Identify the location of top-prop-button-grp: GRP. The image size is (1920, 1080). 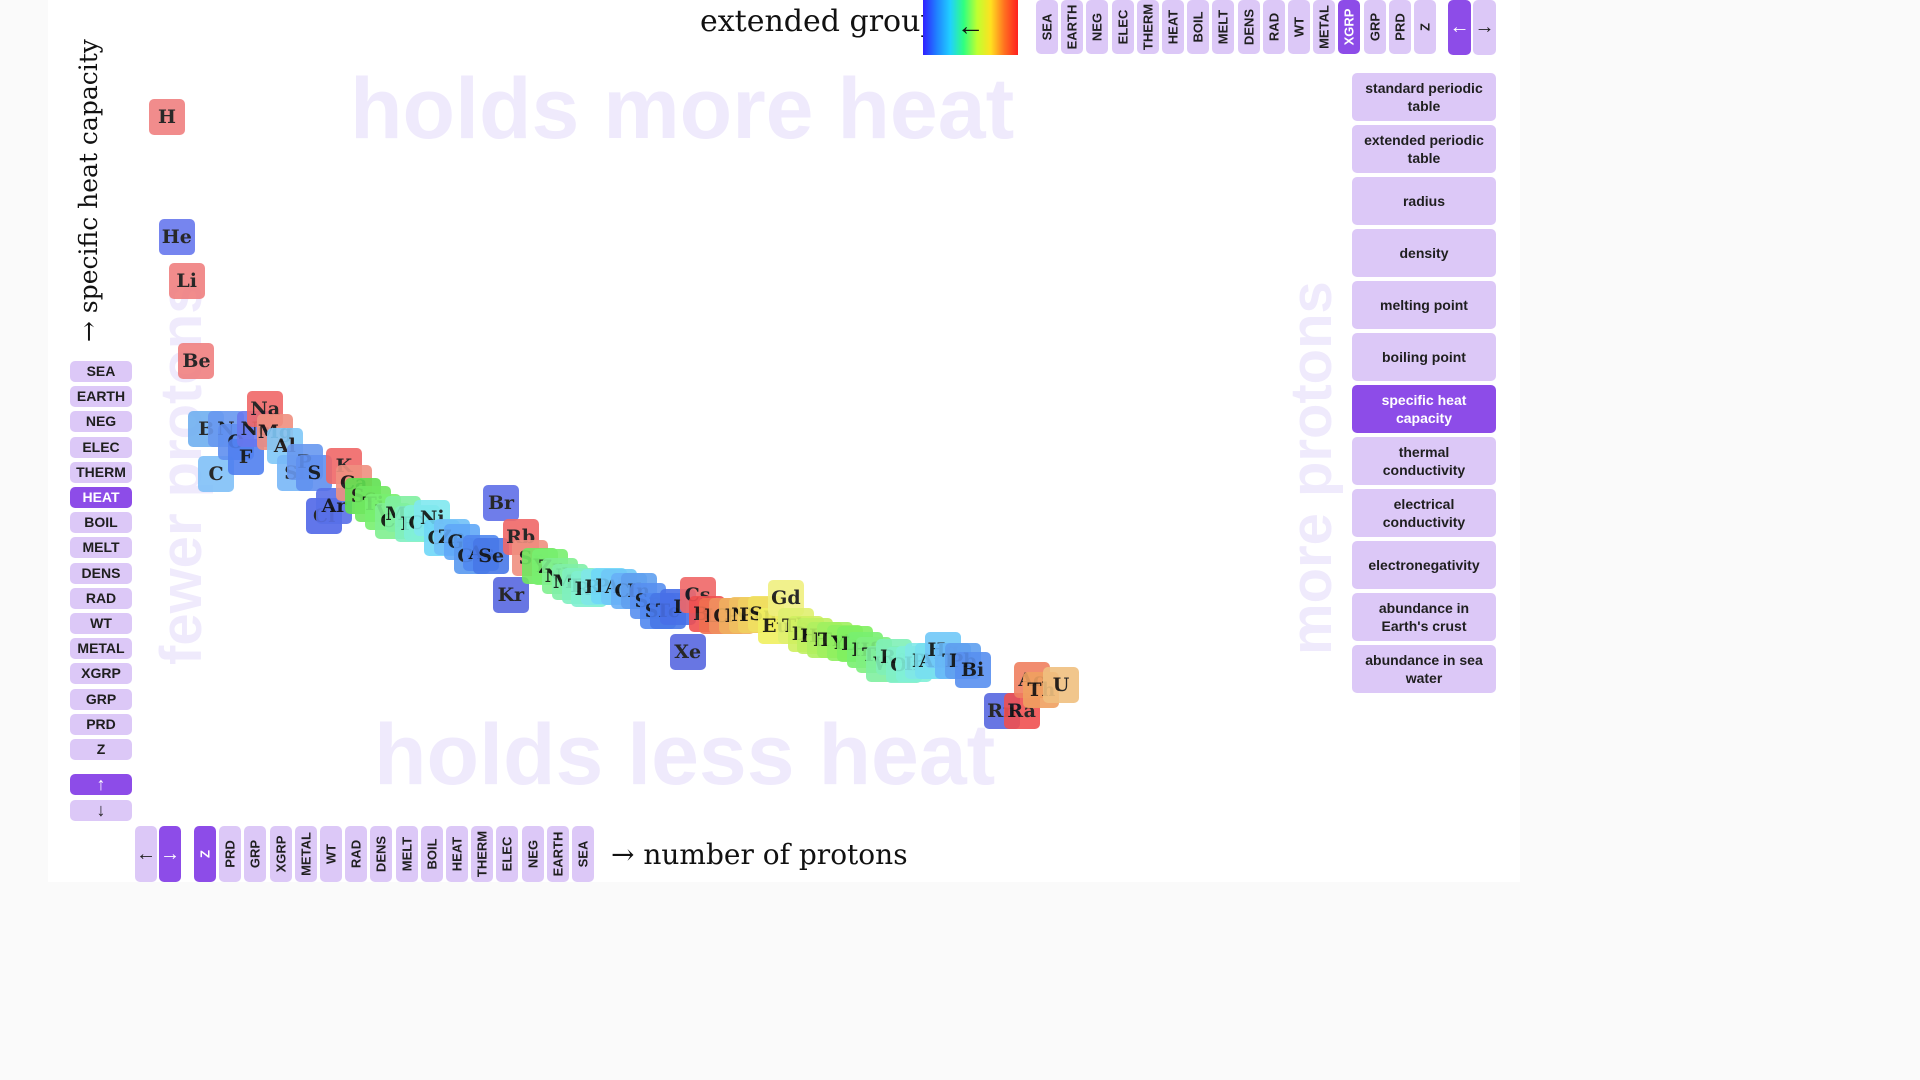
(1374, 27).